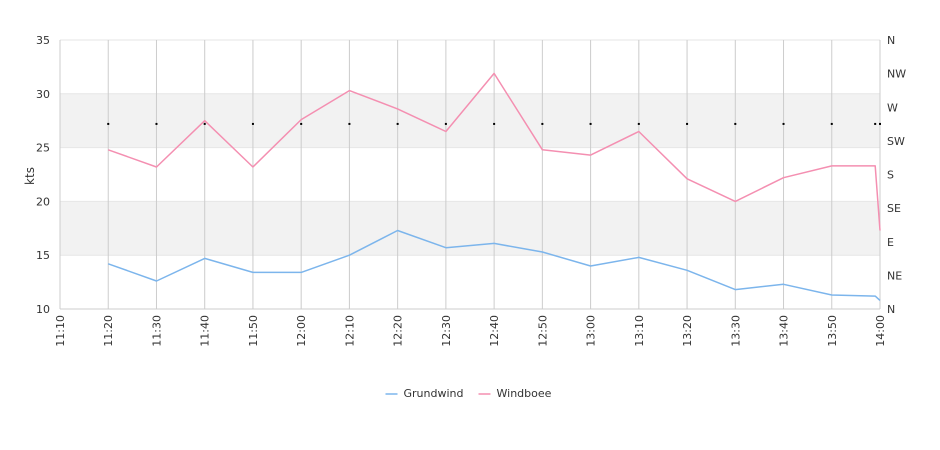  I want to click on x-tick-label: 13:40, so click(784, 331).